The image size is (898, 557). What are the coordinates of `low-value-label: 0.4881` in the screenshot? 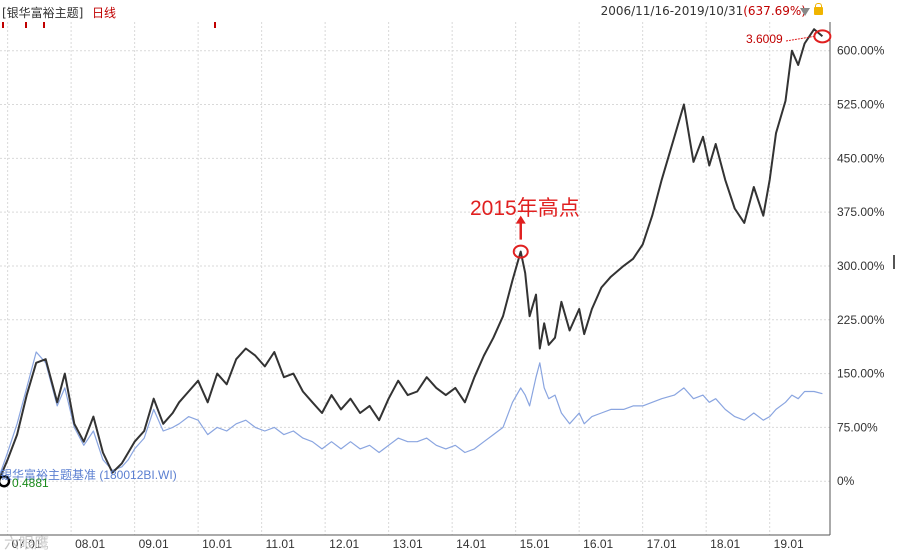 It's located at (30, 483).